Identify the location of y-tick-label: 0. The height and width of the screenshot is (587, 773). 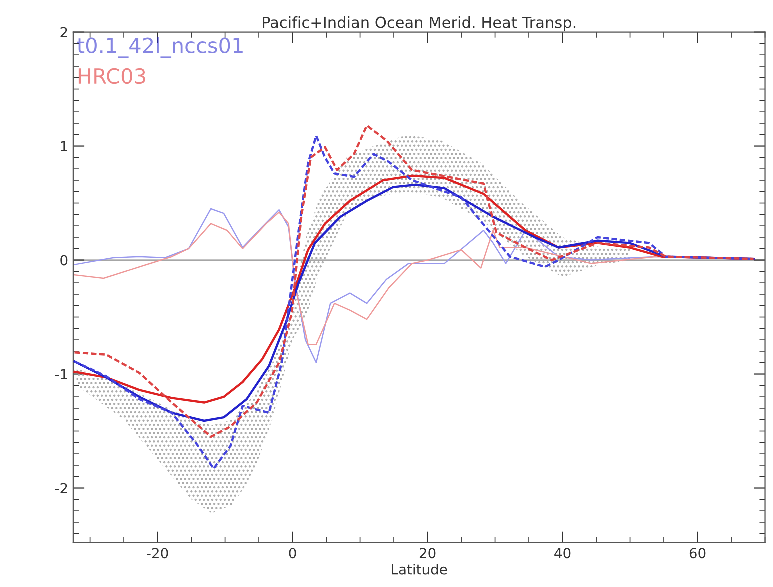
(64, 260).